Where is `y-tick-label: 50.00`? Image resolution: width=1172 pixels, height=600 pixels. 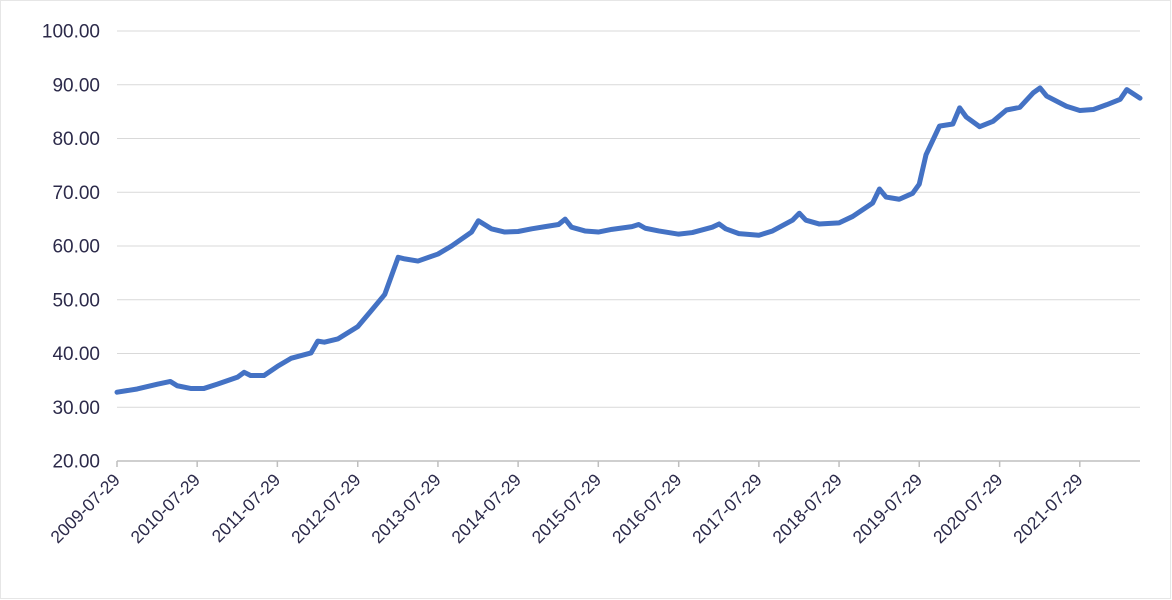
y-tick-label: 50.00 is located at coordinates (76, 300).